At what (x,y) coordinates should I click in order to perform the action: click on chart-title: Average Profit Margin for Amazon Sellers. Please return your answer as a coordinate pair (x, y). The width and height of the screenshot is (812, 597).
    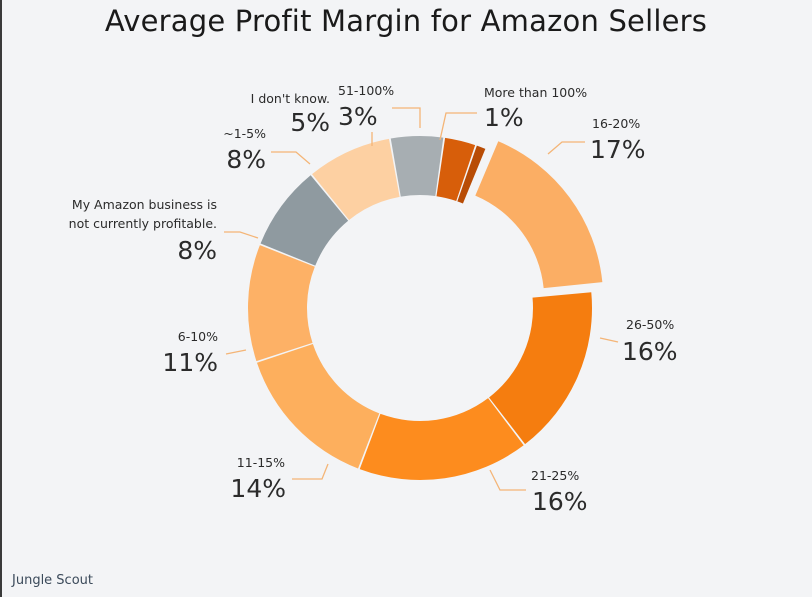
    Looking at the image, I should click on (406, 21).